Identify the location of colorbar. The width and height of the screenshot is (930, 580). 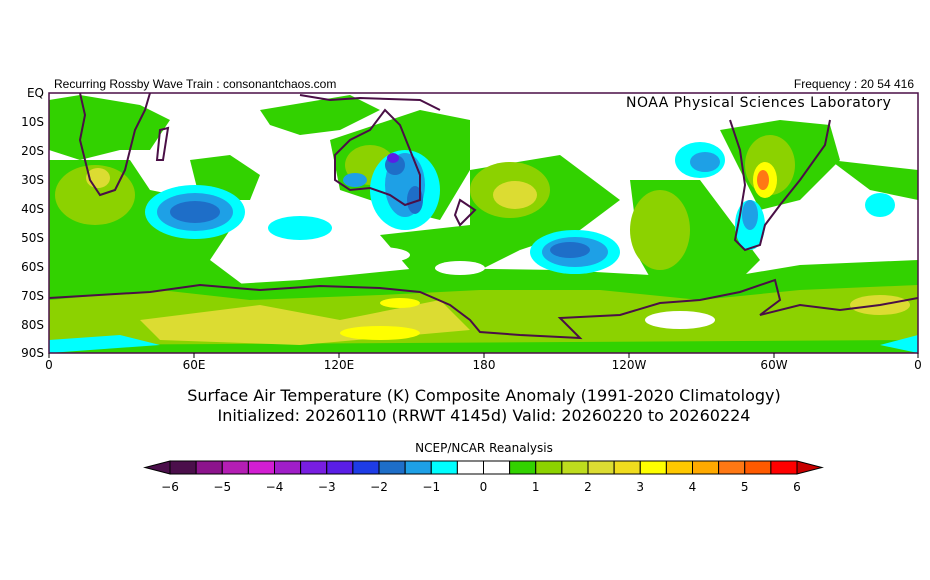
(483, 467).